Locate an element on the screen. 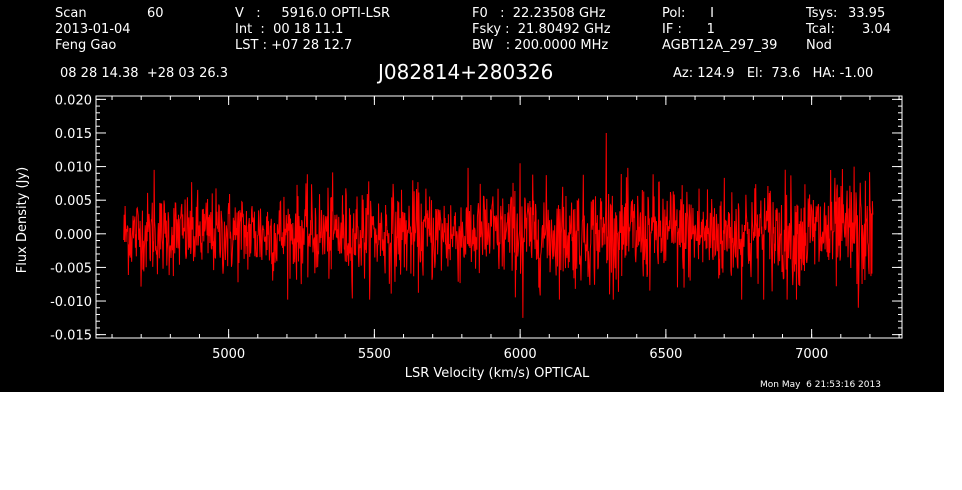 The height and width of the screenshot is (490, 962). tcal-value: 3.04 is located at coordinates (876, 29).